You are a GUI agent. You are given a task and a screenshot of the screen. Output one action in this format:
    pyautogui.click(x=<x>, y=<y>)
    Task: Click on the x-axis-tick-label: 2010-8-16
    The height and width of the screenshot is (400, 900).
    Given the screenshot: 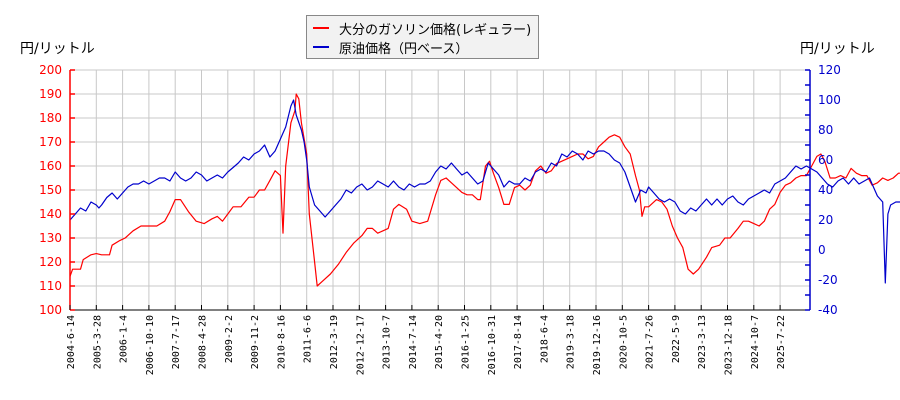 What is the action you would take?
    pyautogui.click(x=281, y=342)
    